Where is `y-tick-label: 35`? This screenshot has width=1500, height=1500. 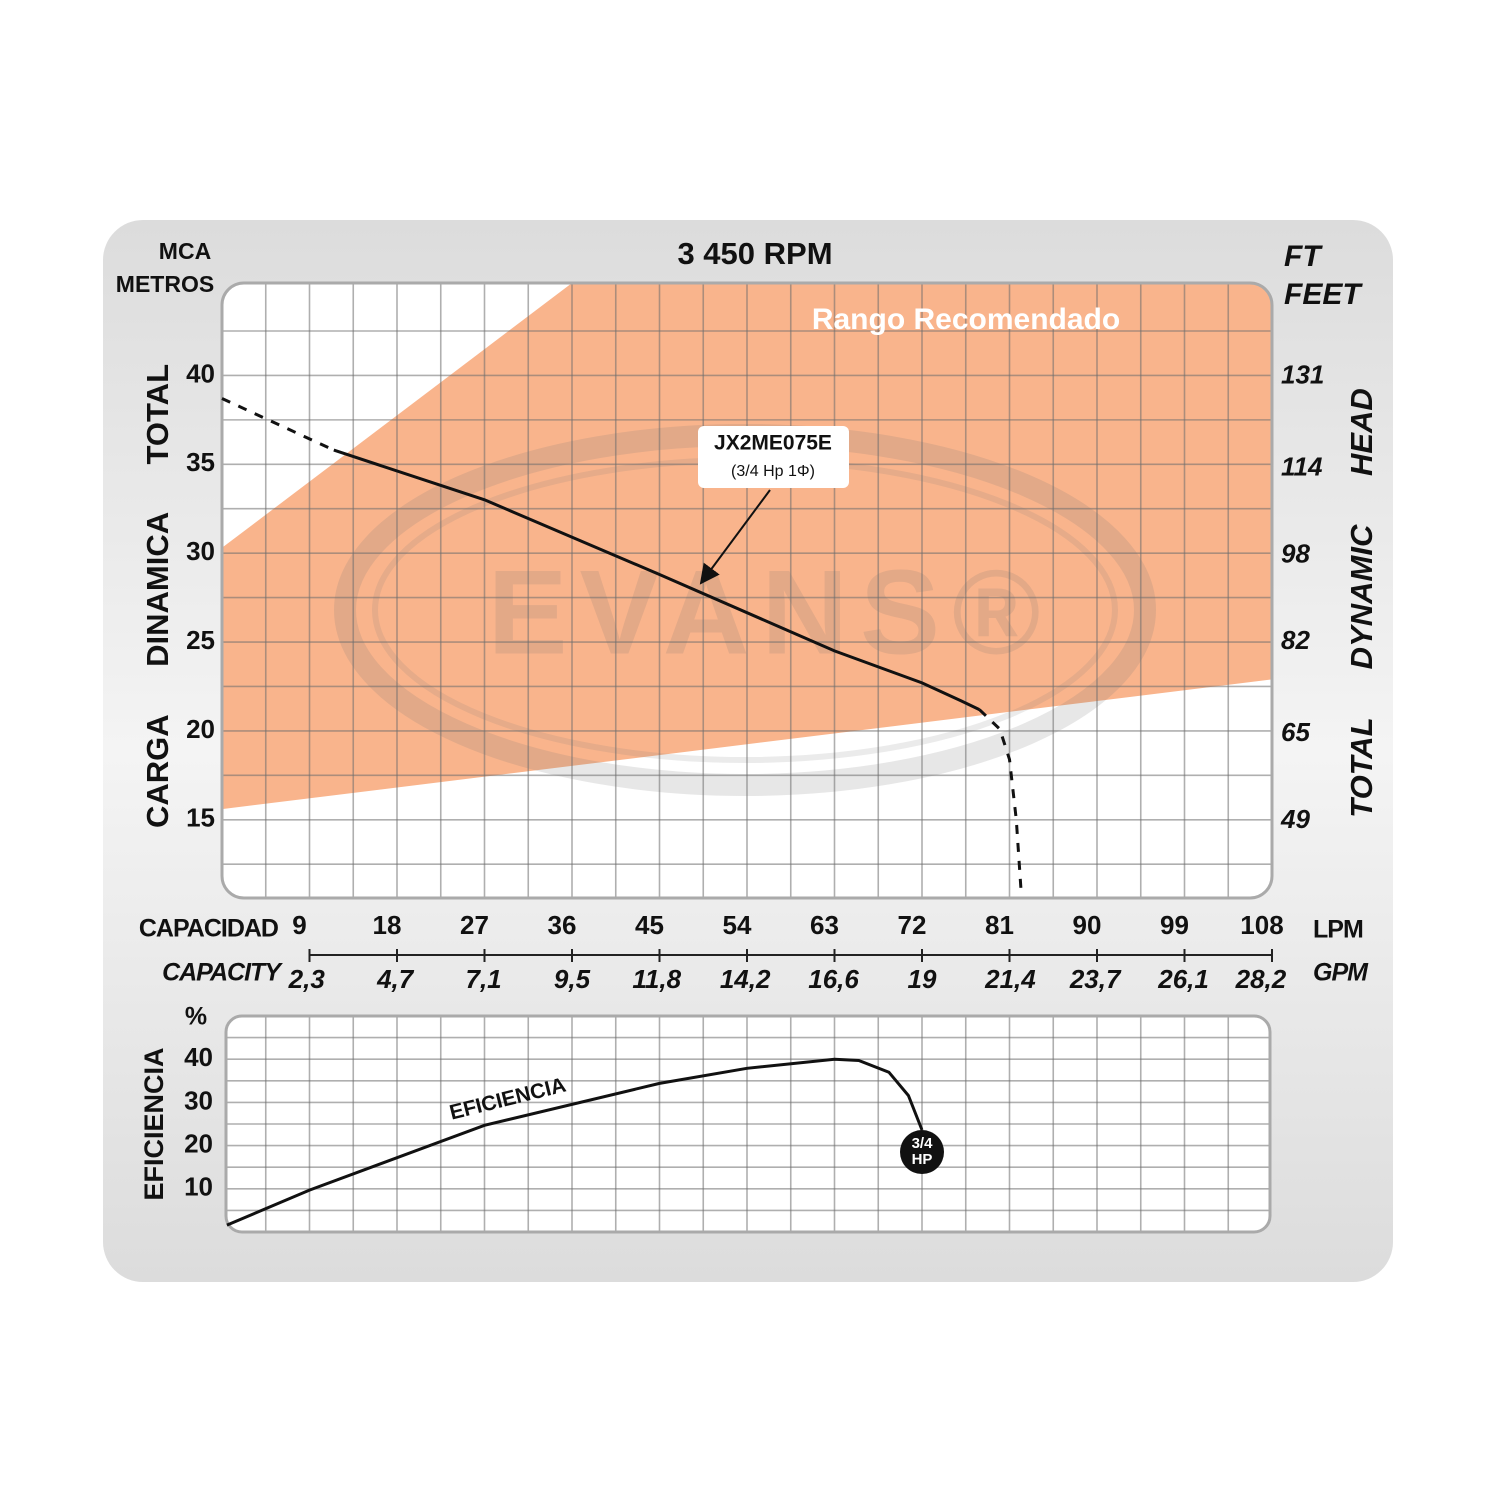
y-tick-label: 35 is located at coordinates (200, 462).